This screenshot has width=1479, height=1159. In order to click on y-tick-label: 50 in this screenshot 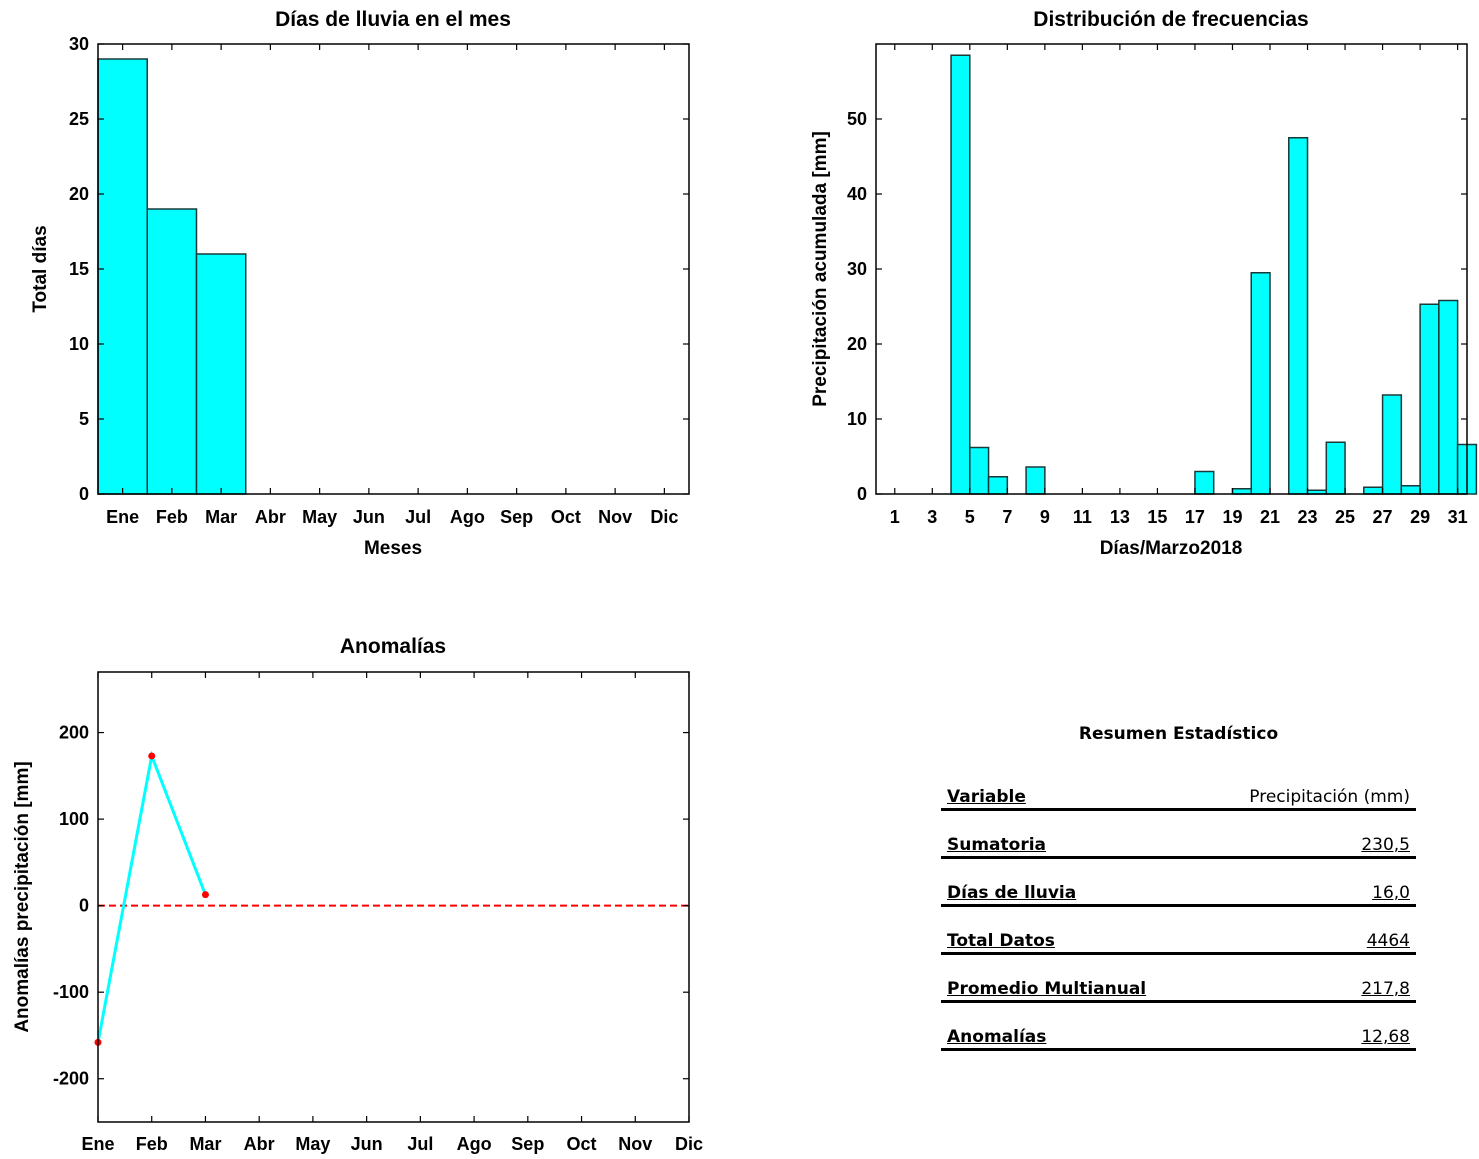, I will do `click(857, 119)`.